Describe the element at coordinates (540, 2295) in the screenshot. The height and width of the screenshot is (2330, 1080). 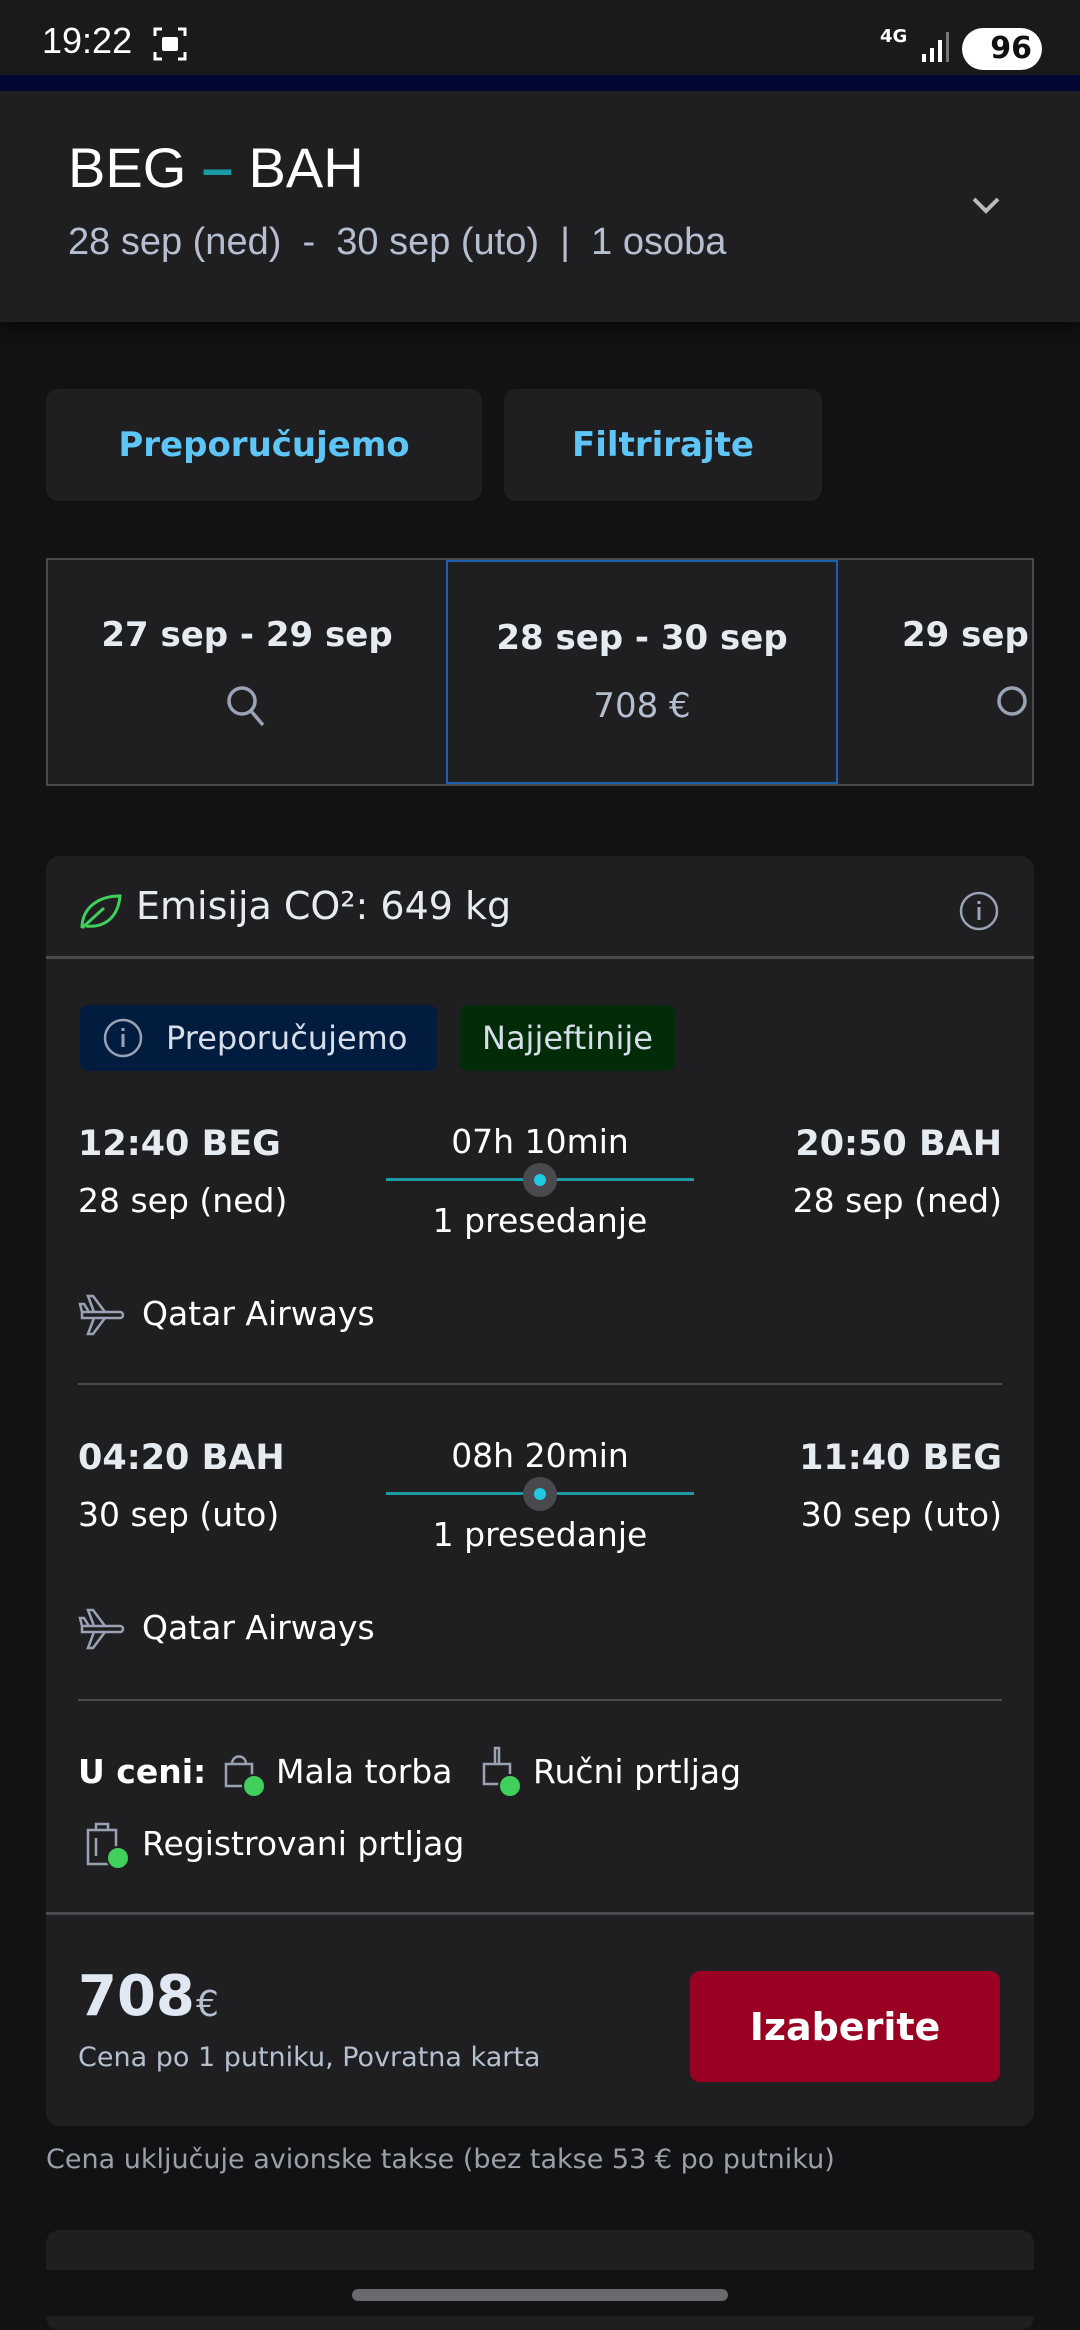
I see `home-handle` at that location.